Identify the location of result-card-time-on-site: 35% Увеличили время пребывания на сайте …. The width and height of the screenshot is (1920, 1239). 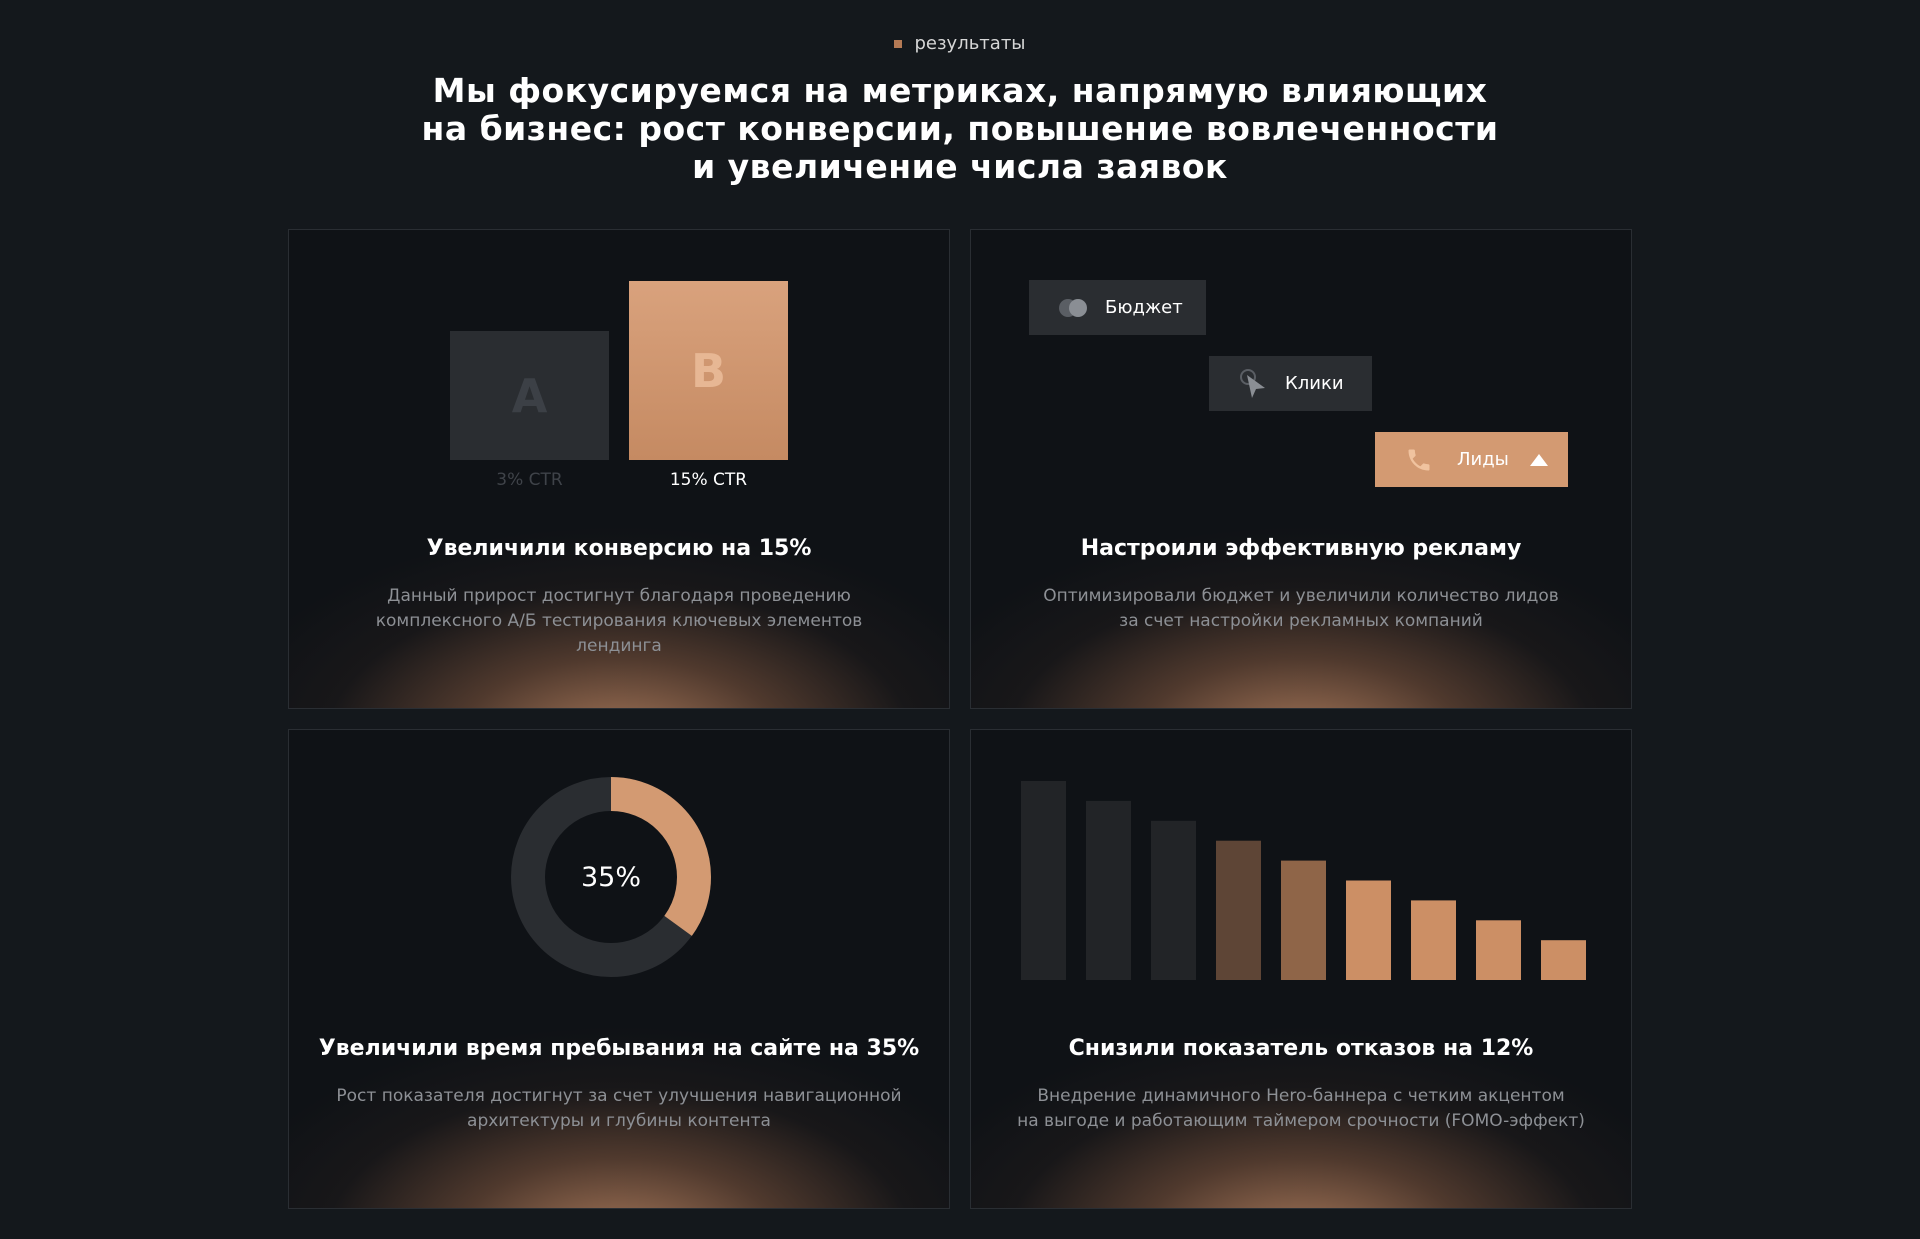
(619, 969).